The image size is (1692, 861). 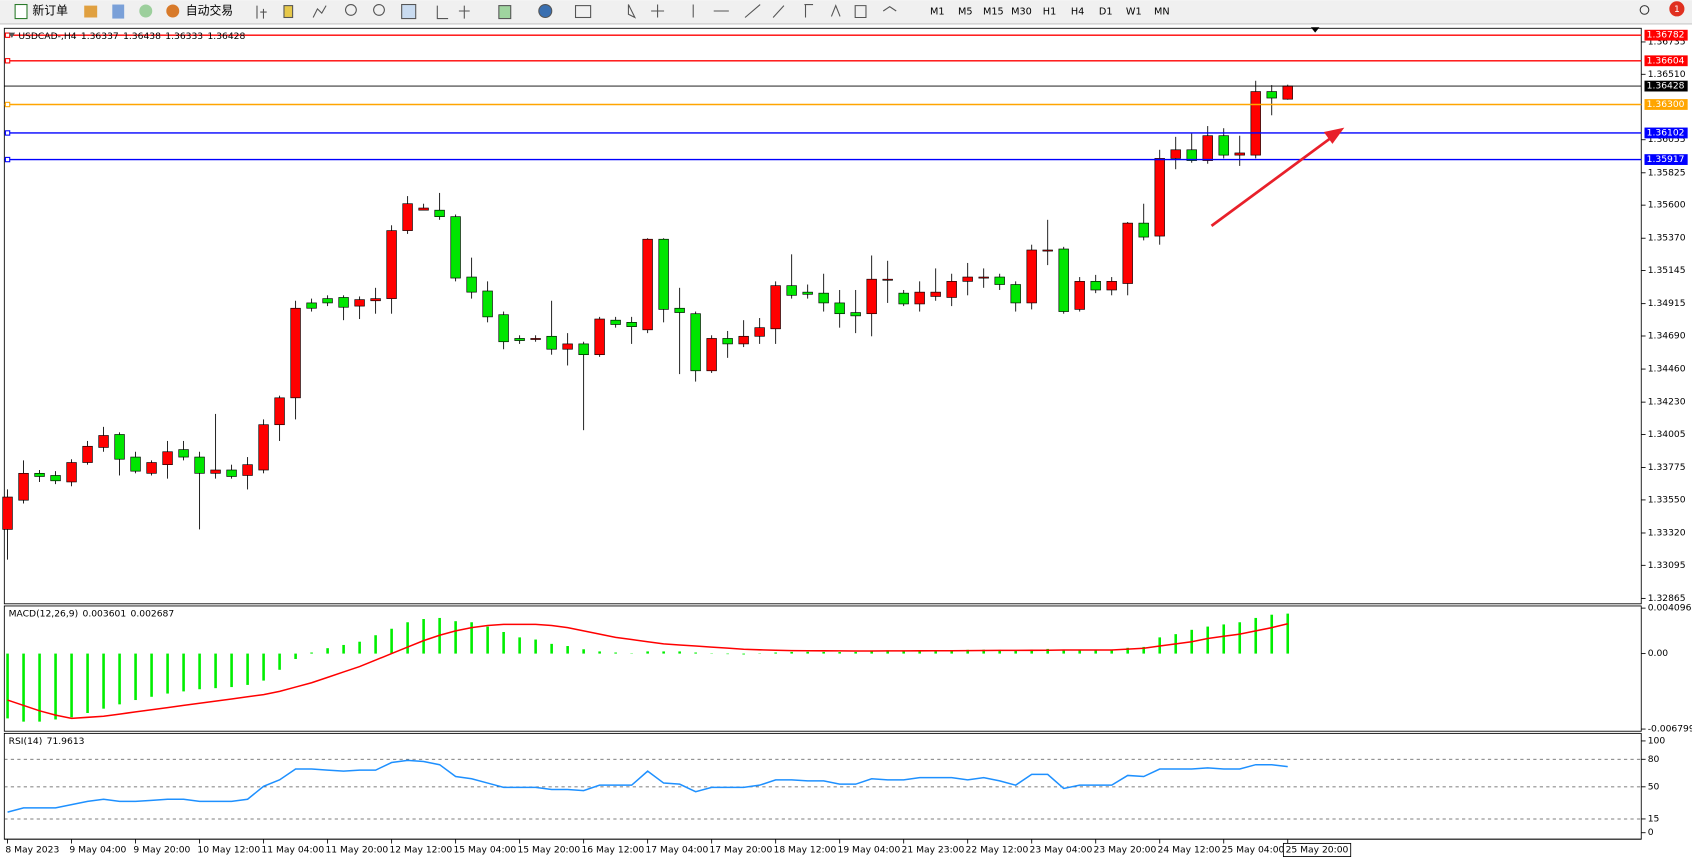 I want to click on level-handle, so click(x=7, y=61).